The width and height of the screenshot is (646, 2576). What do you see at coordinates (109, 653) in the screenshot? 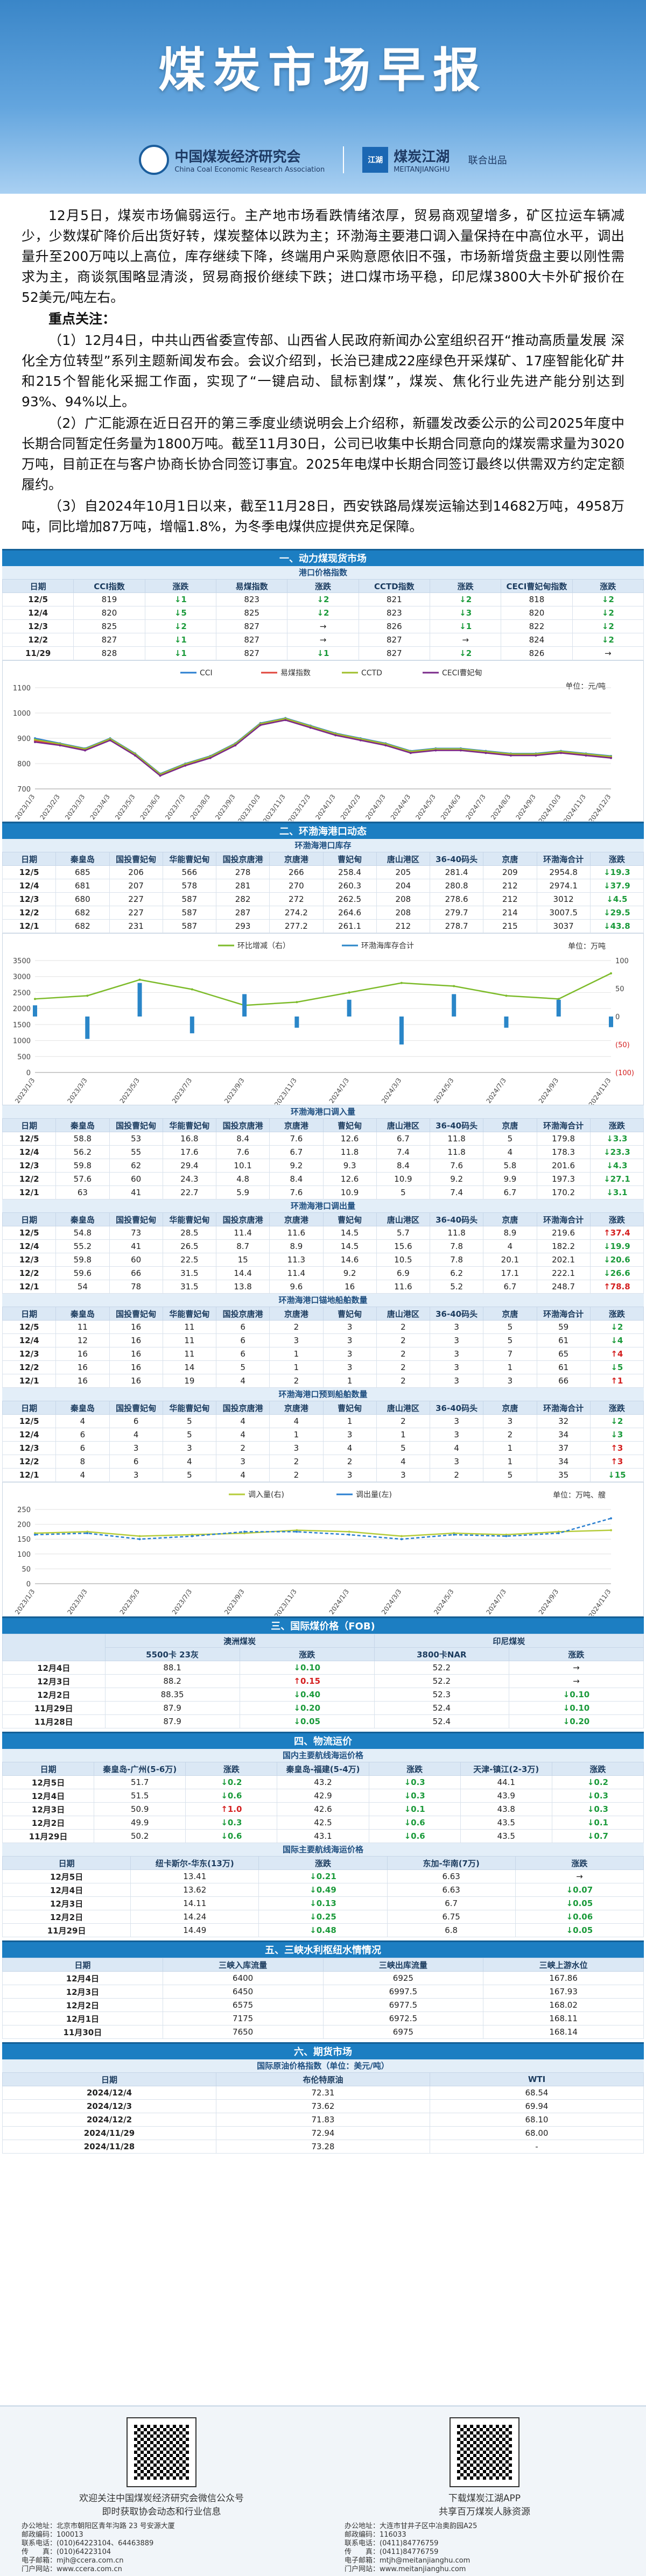
I see `table-cell: 828` at bounding box center [109, 653].